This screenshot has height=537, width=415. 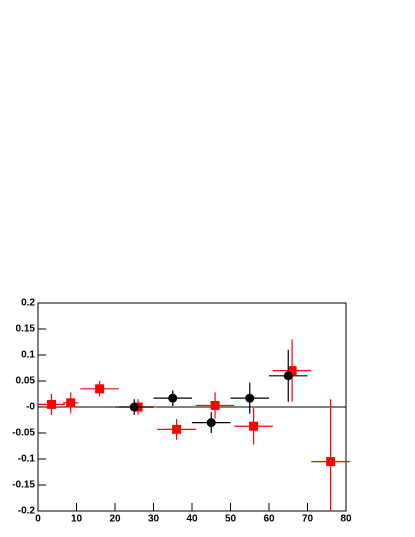 What do you see at coordinates (26, 329) in the screenshot?
I see `y-tick-label: 0.15` at bounding box center [26, 329].